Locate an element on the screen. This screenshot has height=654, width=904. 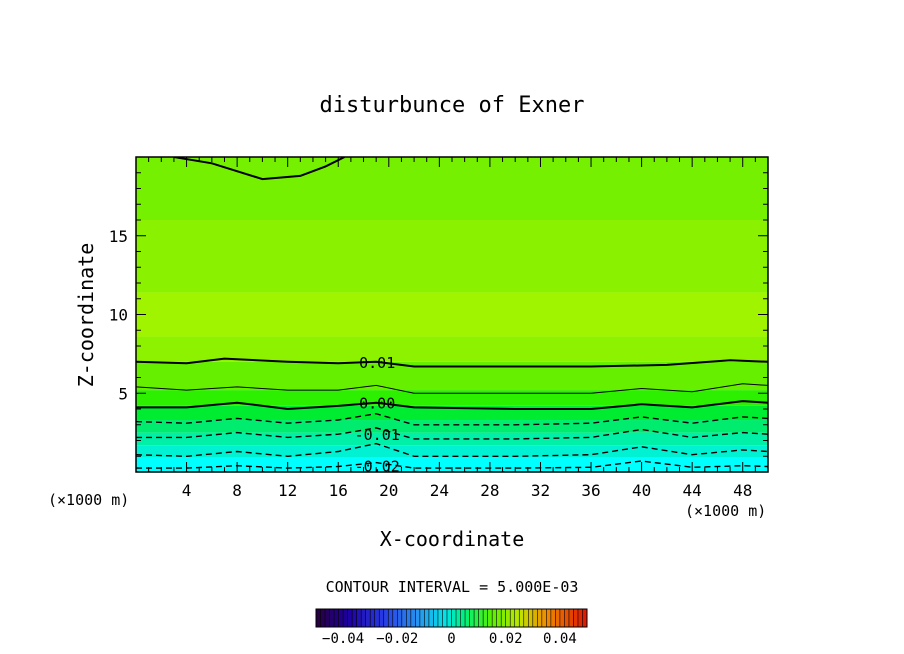
x-tick-label: 36 is located at coordinates (590, 490).